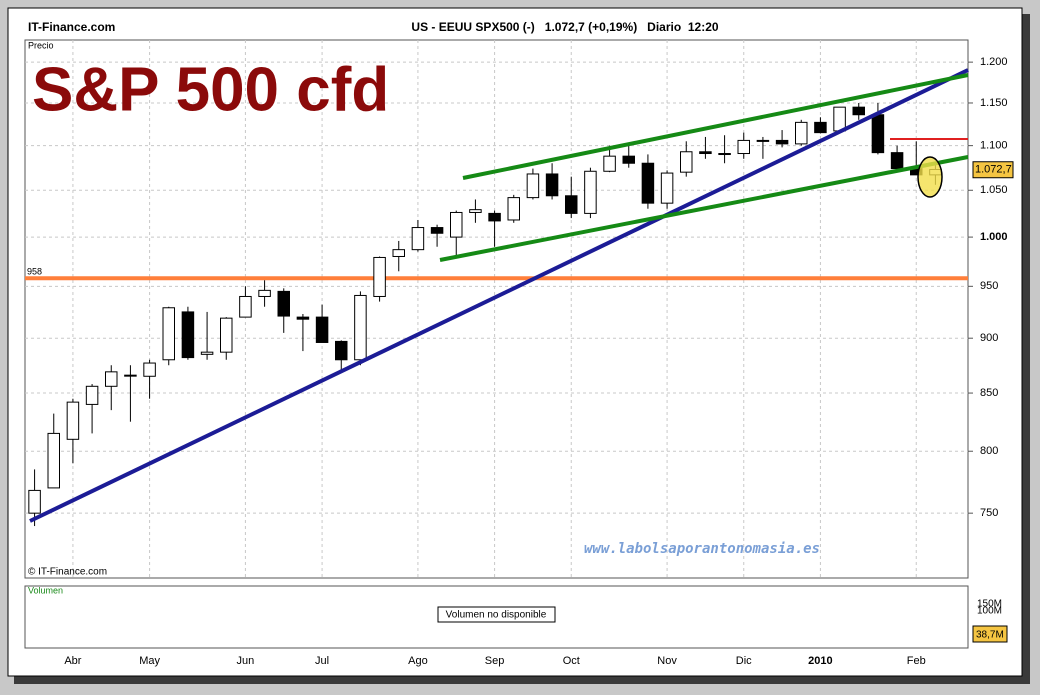 The image size is (1040, 695). I want to click on panel-label: Precio, so click(41, 45).